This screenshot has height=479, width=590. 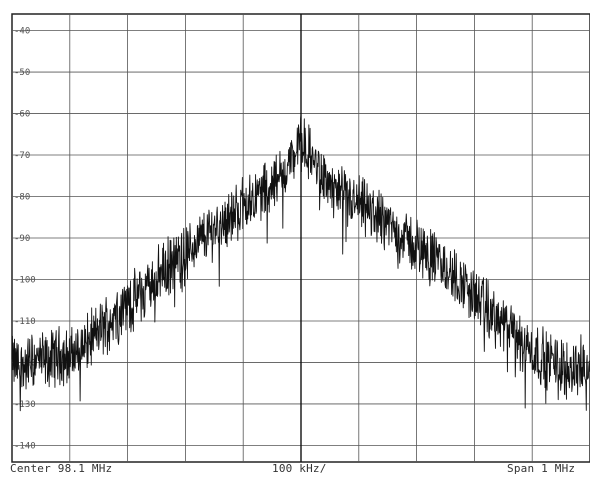 What do you see at coordinates (25, 280) in the screenshot?
I see `y-tick-label: -100` at bounding box center [25, 280].